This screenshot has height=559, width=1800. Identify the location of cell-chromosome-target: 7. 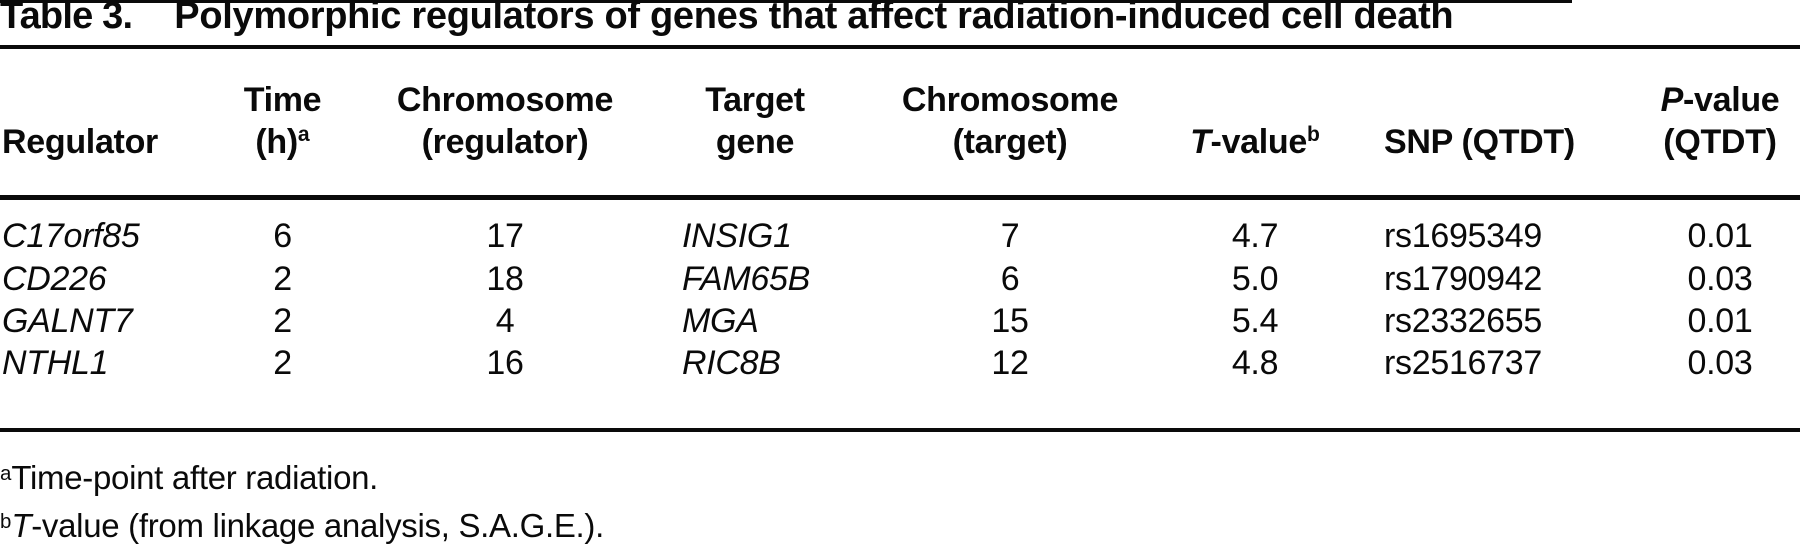
(1010, 236).